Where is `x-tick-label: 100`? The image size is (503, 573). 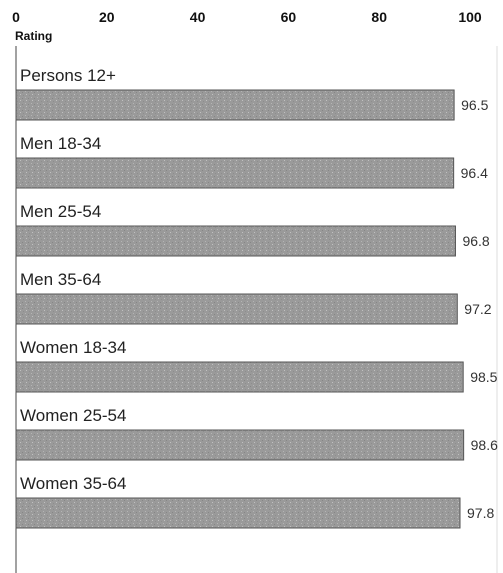
x-tick-label: 100 is located at coordinates (470, 17).